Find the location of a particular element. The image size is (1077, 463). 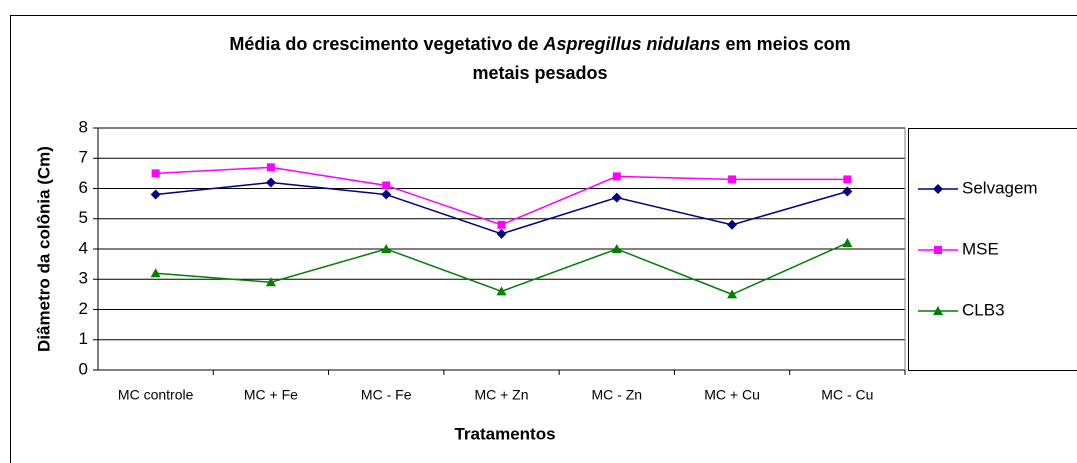

x-tick-label: MC - Cu is located at coordinates (847, 395).